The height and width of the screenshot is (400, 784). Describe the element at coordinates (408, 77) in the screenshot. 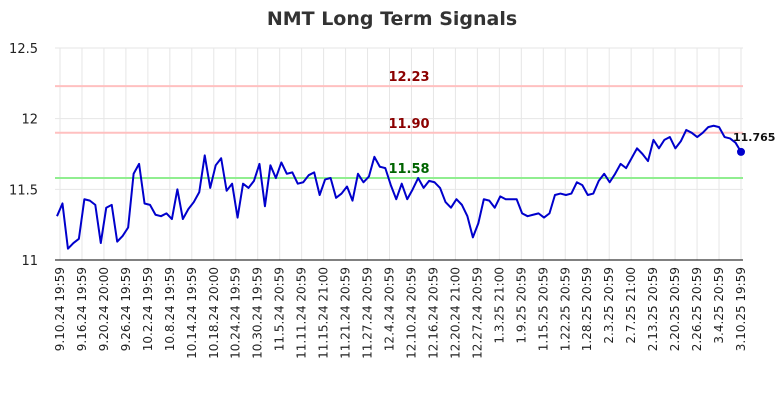

I see `signal-level-label: 12.23` at that location.